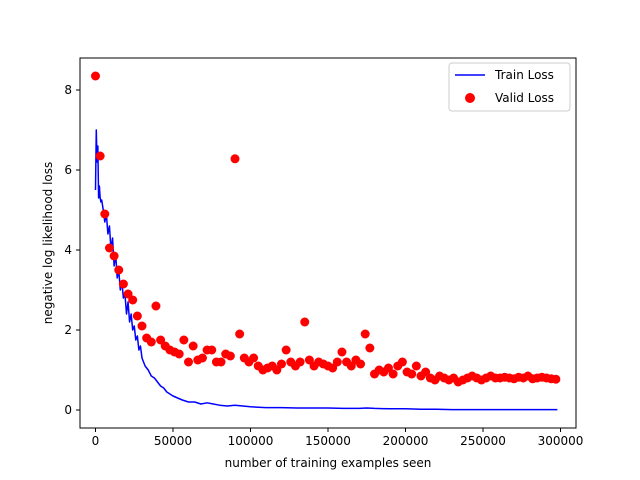  I want to click on legend: Train Loss Valid Loss, so click(509, 87).